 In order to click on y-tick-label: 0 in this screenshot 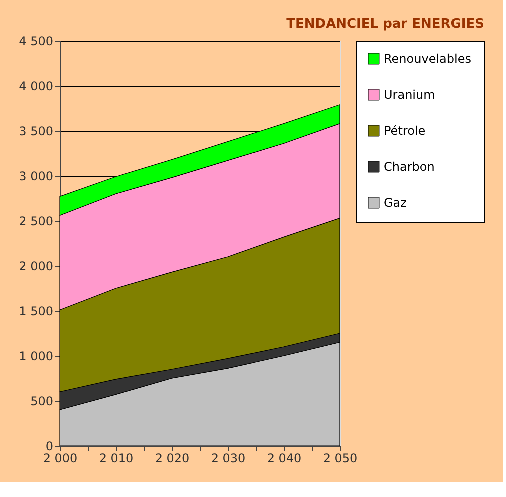, I will do `click(50, 447)`.